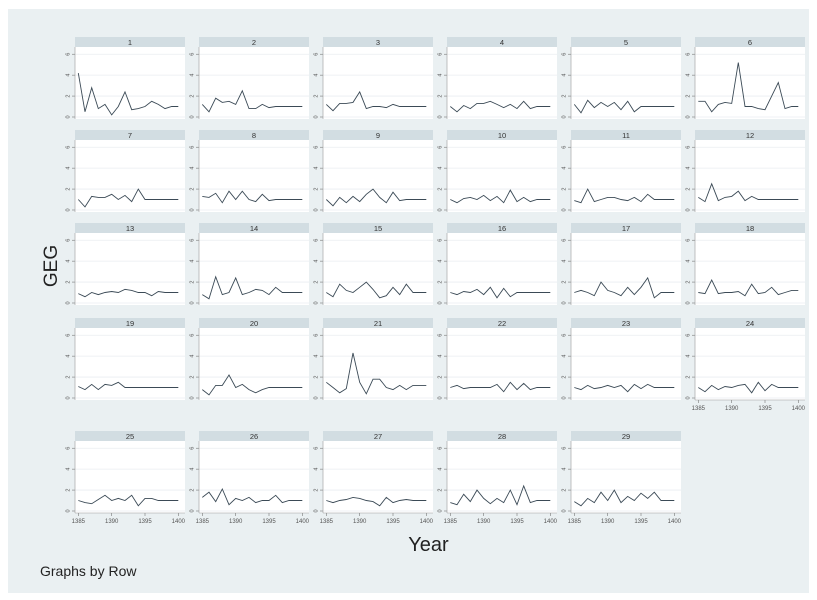 The width and height of the screenshot is (817, 600). What do you see at coordinates (378, 228) in the screenshot?
I see `panel-title: 15` at bounding box center [378, 228].